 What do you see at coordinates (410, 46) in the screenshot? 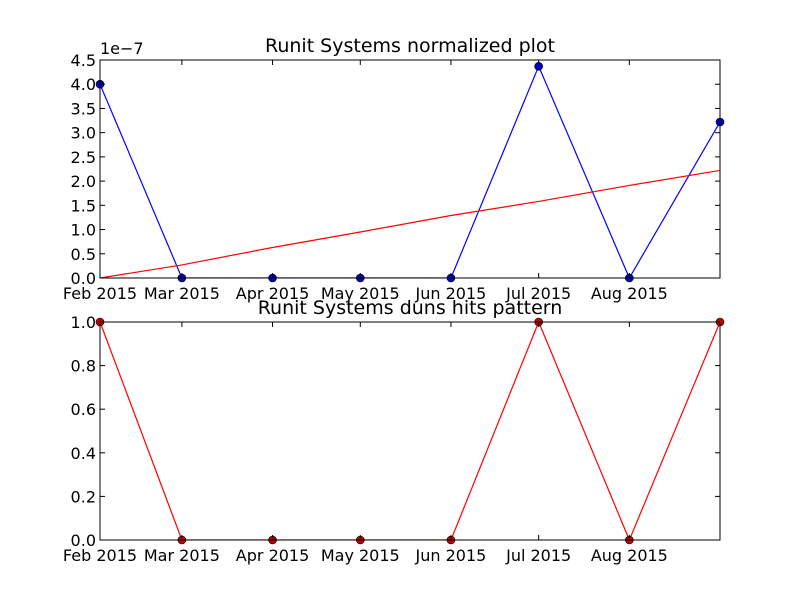
I see `chart1-title: Runit Systems normalized plot` at bounding box center [410, 46].